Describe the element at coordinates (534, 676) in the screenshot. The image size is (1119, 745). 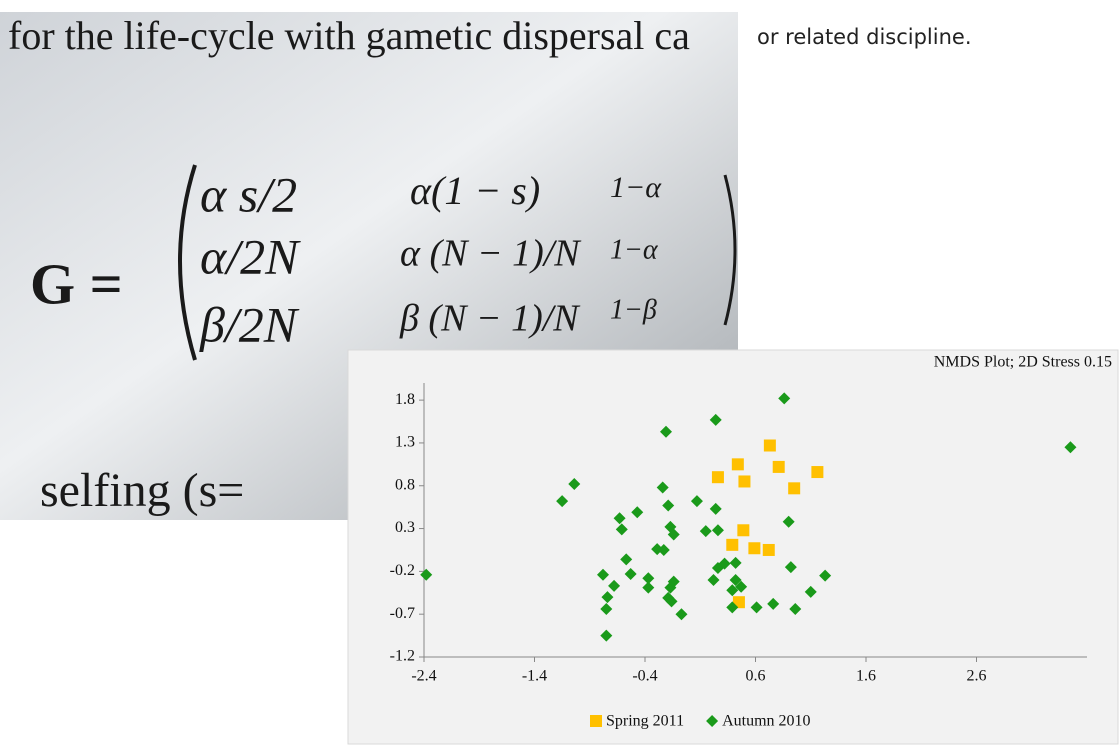
I see `x-tick-label: -1.4` at that location.